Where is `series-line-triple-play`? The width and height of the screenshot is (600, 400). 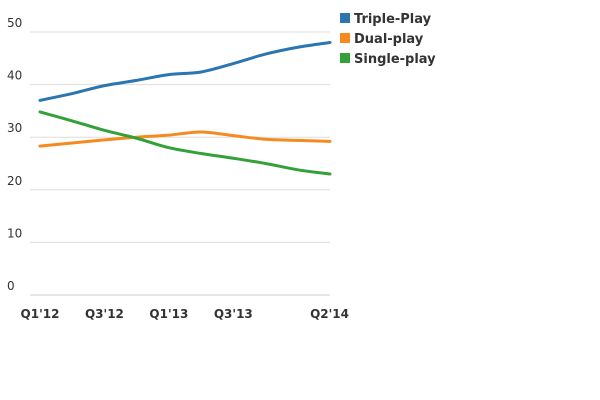 series-line-triple-play is located at coordinates (185, 71).